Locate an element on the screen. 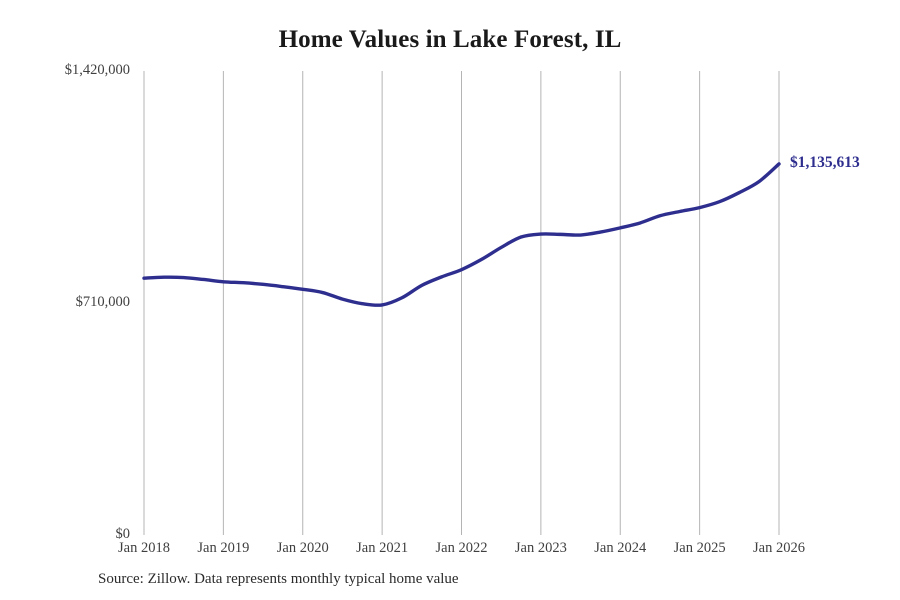 The height and width of the screenshot is (600, 900). y-axis-tick-label: $1,420,000 is located at coordinates (97, 70).